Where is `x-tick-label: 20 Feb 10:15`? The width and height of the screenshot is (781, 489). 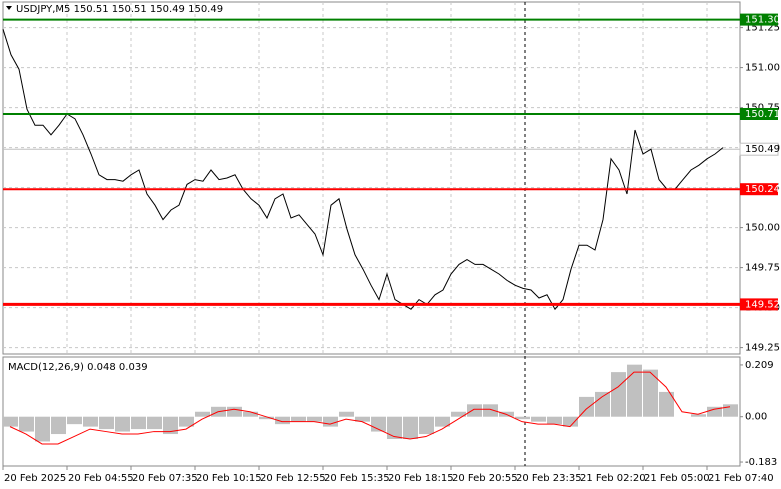
x-tick-label: 20 Feb 10:15 is located at coordinates (229, 478).